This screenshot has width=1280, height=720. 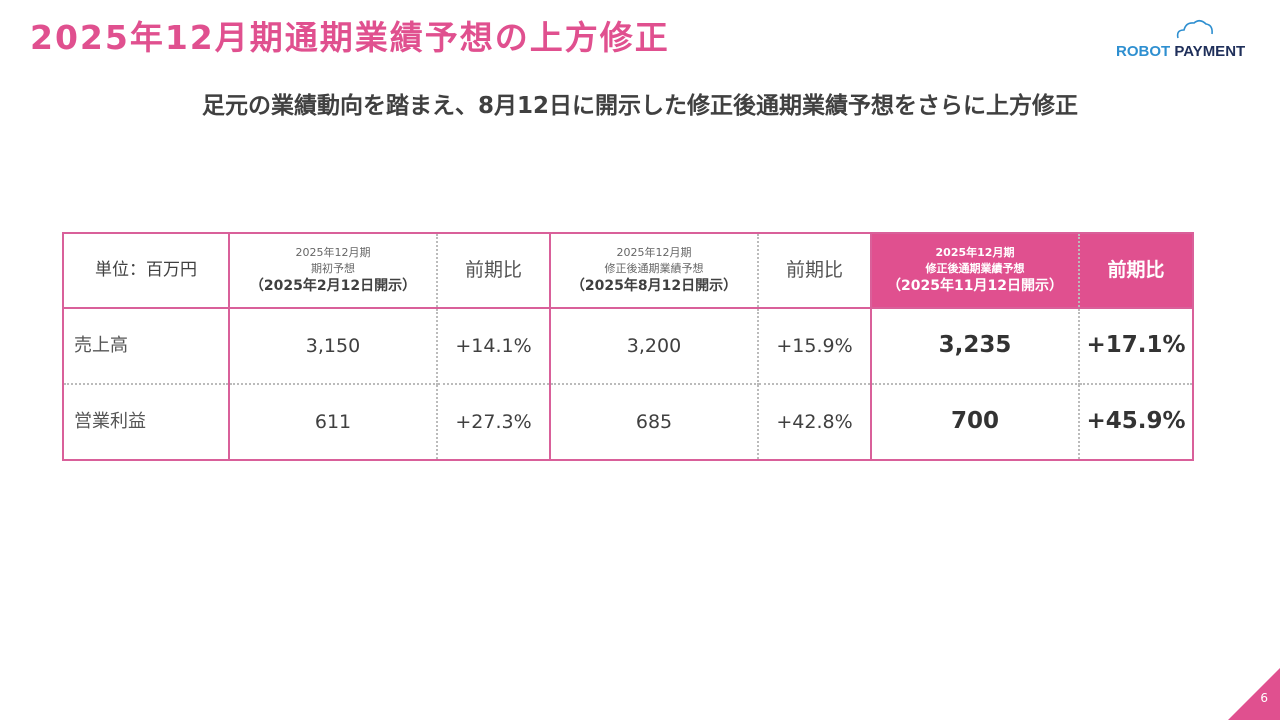 I want to click on header-aug-forecast: 2025年12月期 修正後通期業績予想 （2025年8月12日開示）, so click(x=654, y=270).